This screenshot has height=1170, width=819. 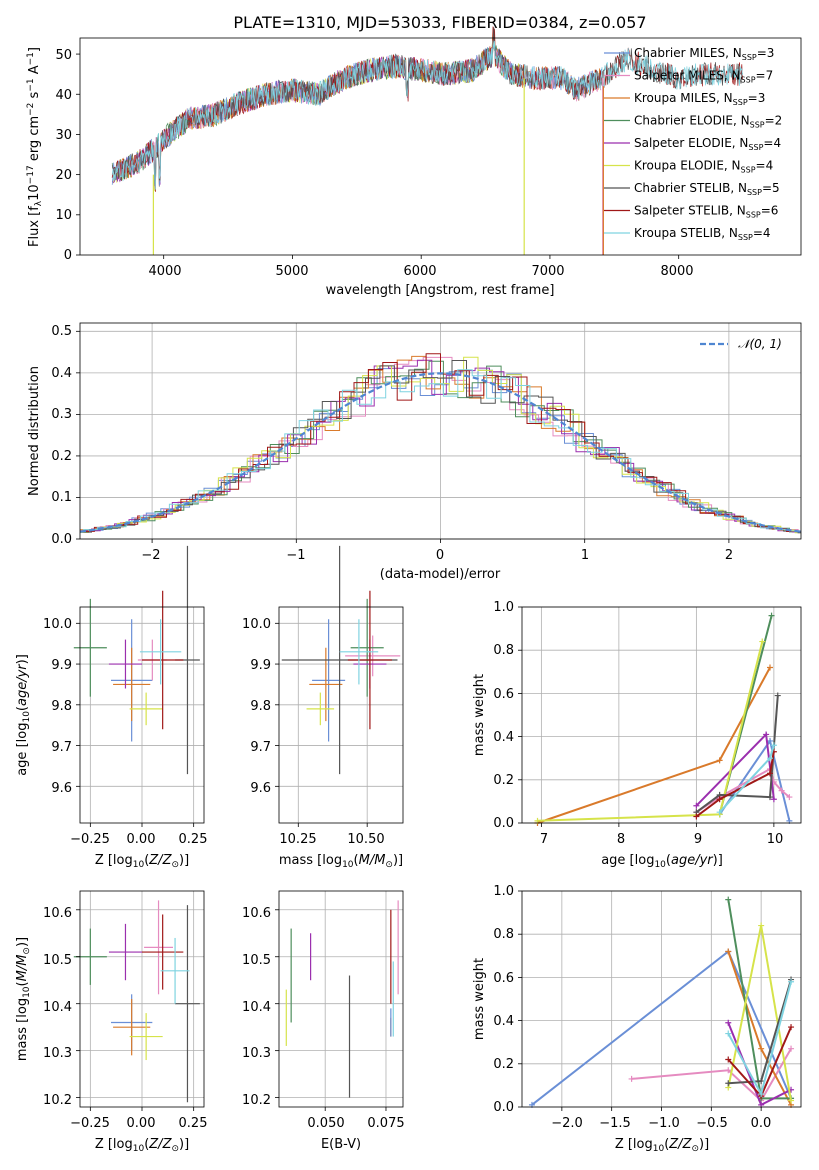 I want to click on x-tick-label: −0.5, so click(x=712, y=1123).